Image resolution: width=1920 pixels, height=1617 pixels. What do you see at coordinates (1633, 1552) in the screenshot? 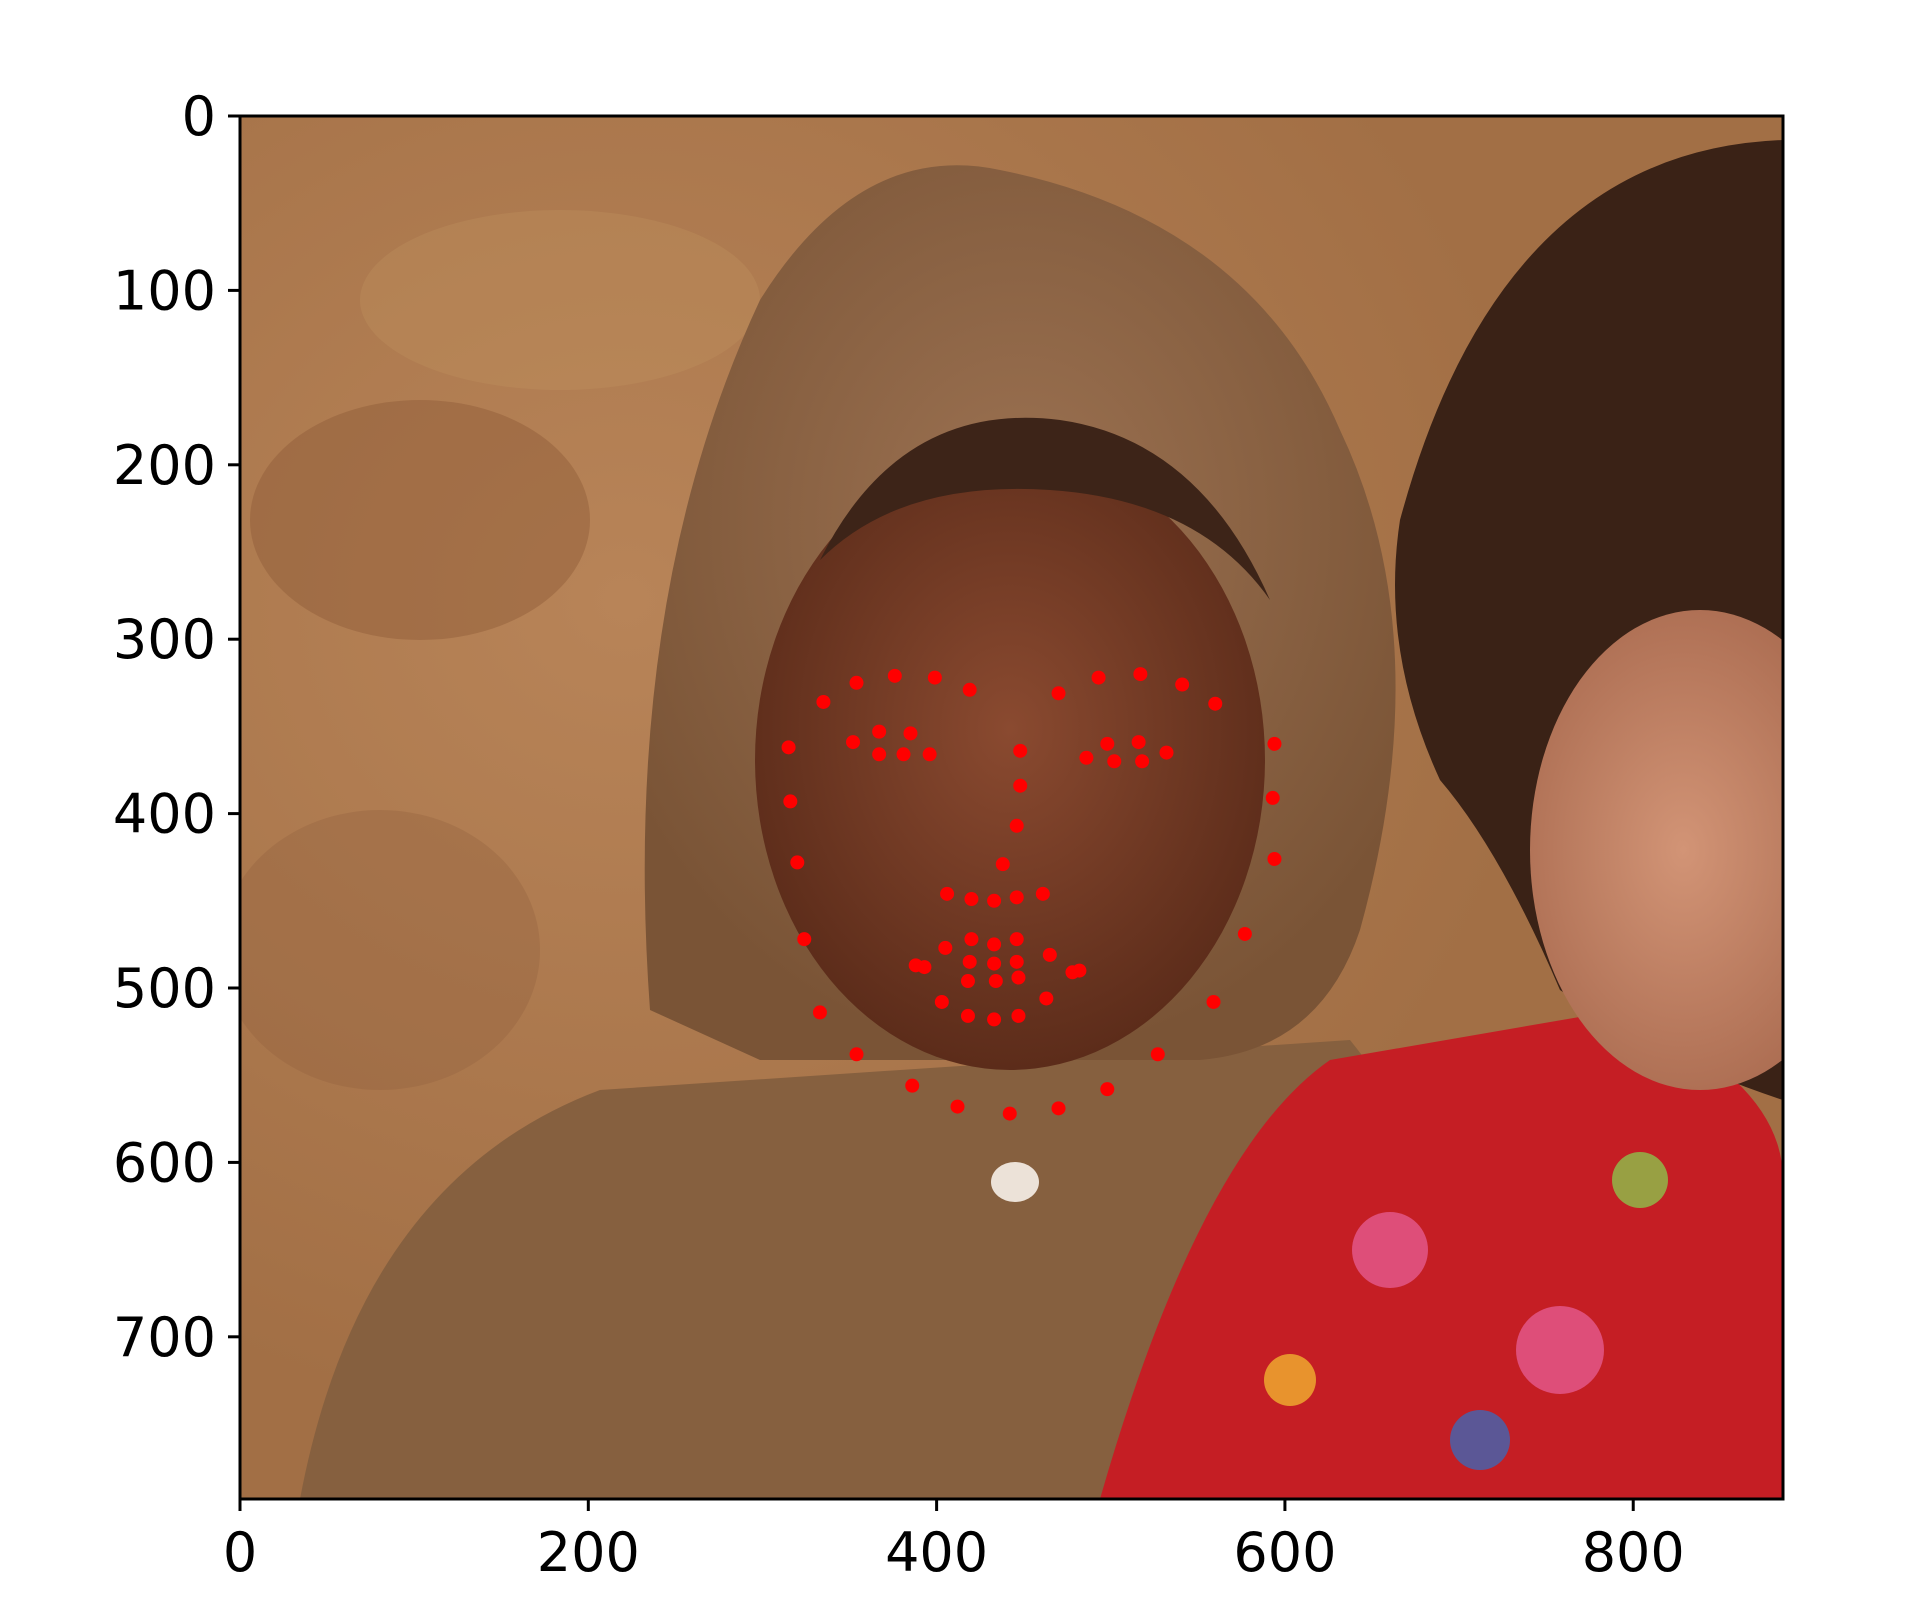
I see `x-tick-label: 800` at bounding box center [1633, 1552].